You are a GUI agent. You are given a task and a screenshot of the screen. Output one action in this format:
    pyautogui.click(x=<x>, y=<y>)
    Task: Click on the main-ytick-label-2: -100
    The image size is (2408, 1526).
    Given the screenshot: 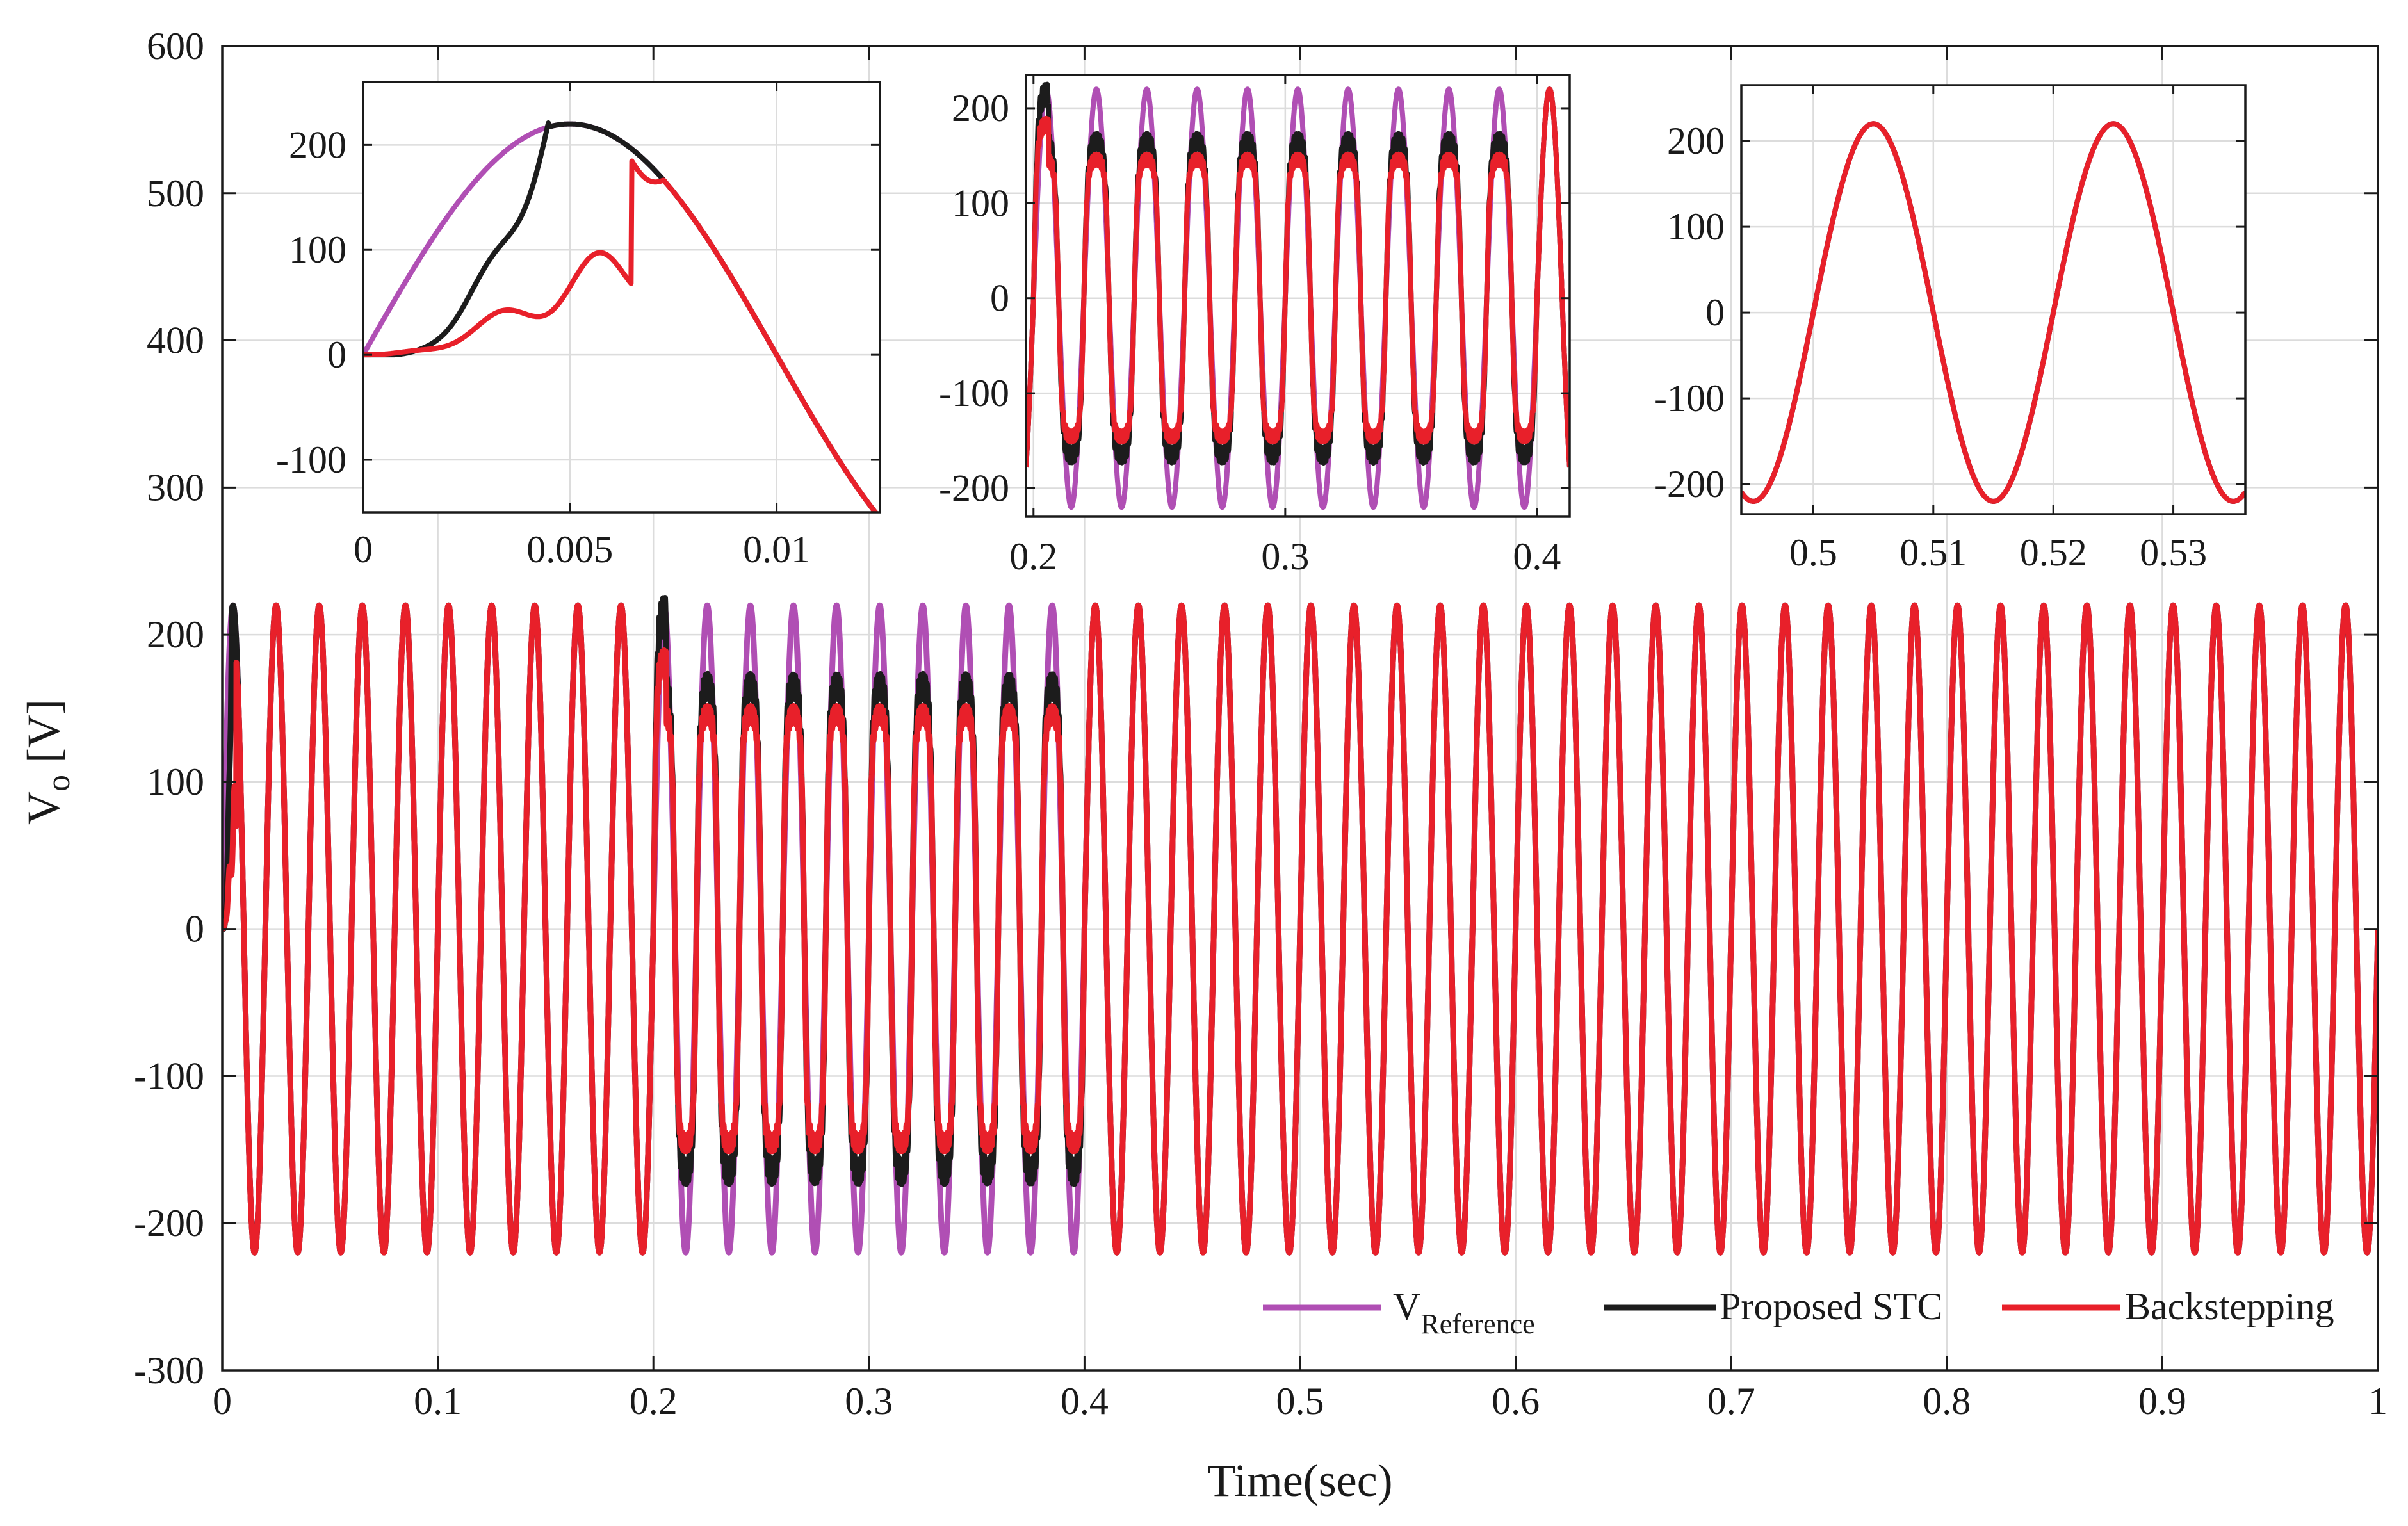 What is the action you would take?
    pyautogui.click(x=169, y=1076)
    